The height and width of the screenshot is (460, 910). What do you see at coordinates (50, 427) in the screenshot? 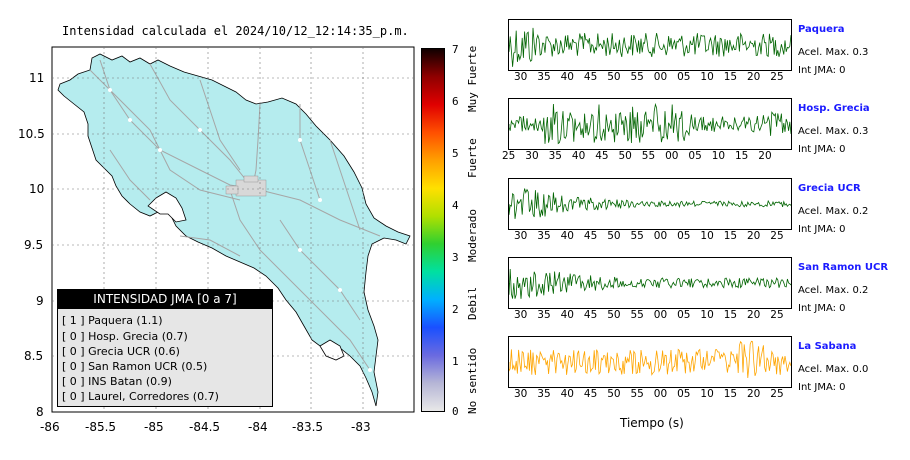
I see `x-tick: -86` at bounding box center [50, 427].